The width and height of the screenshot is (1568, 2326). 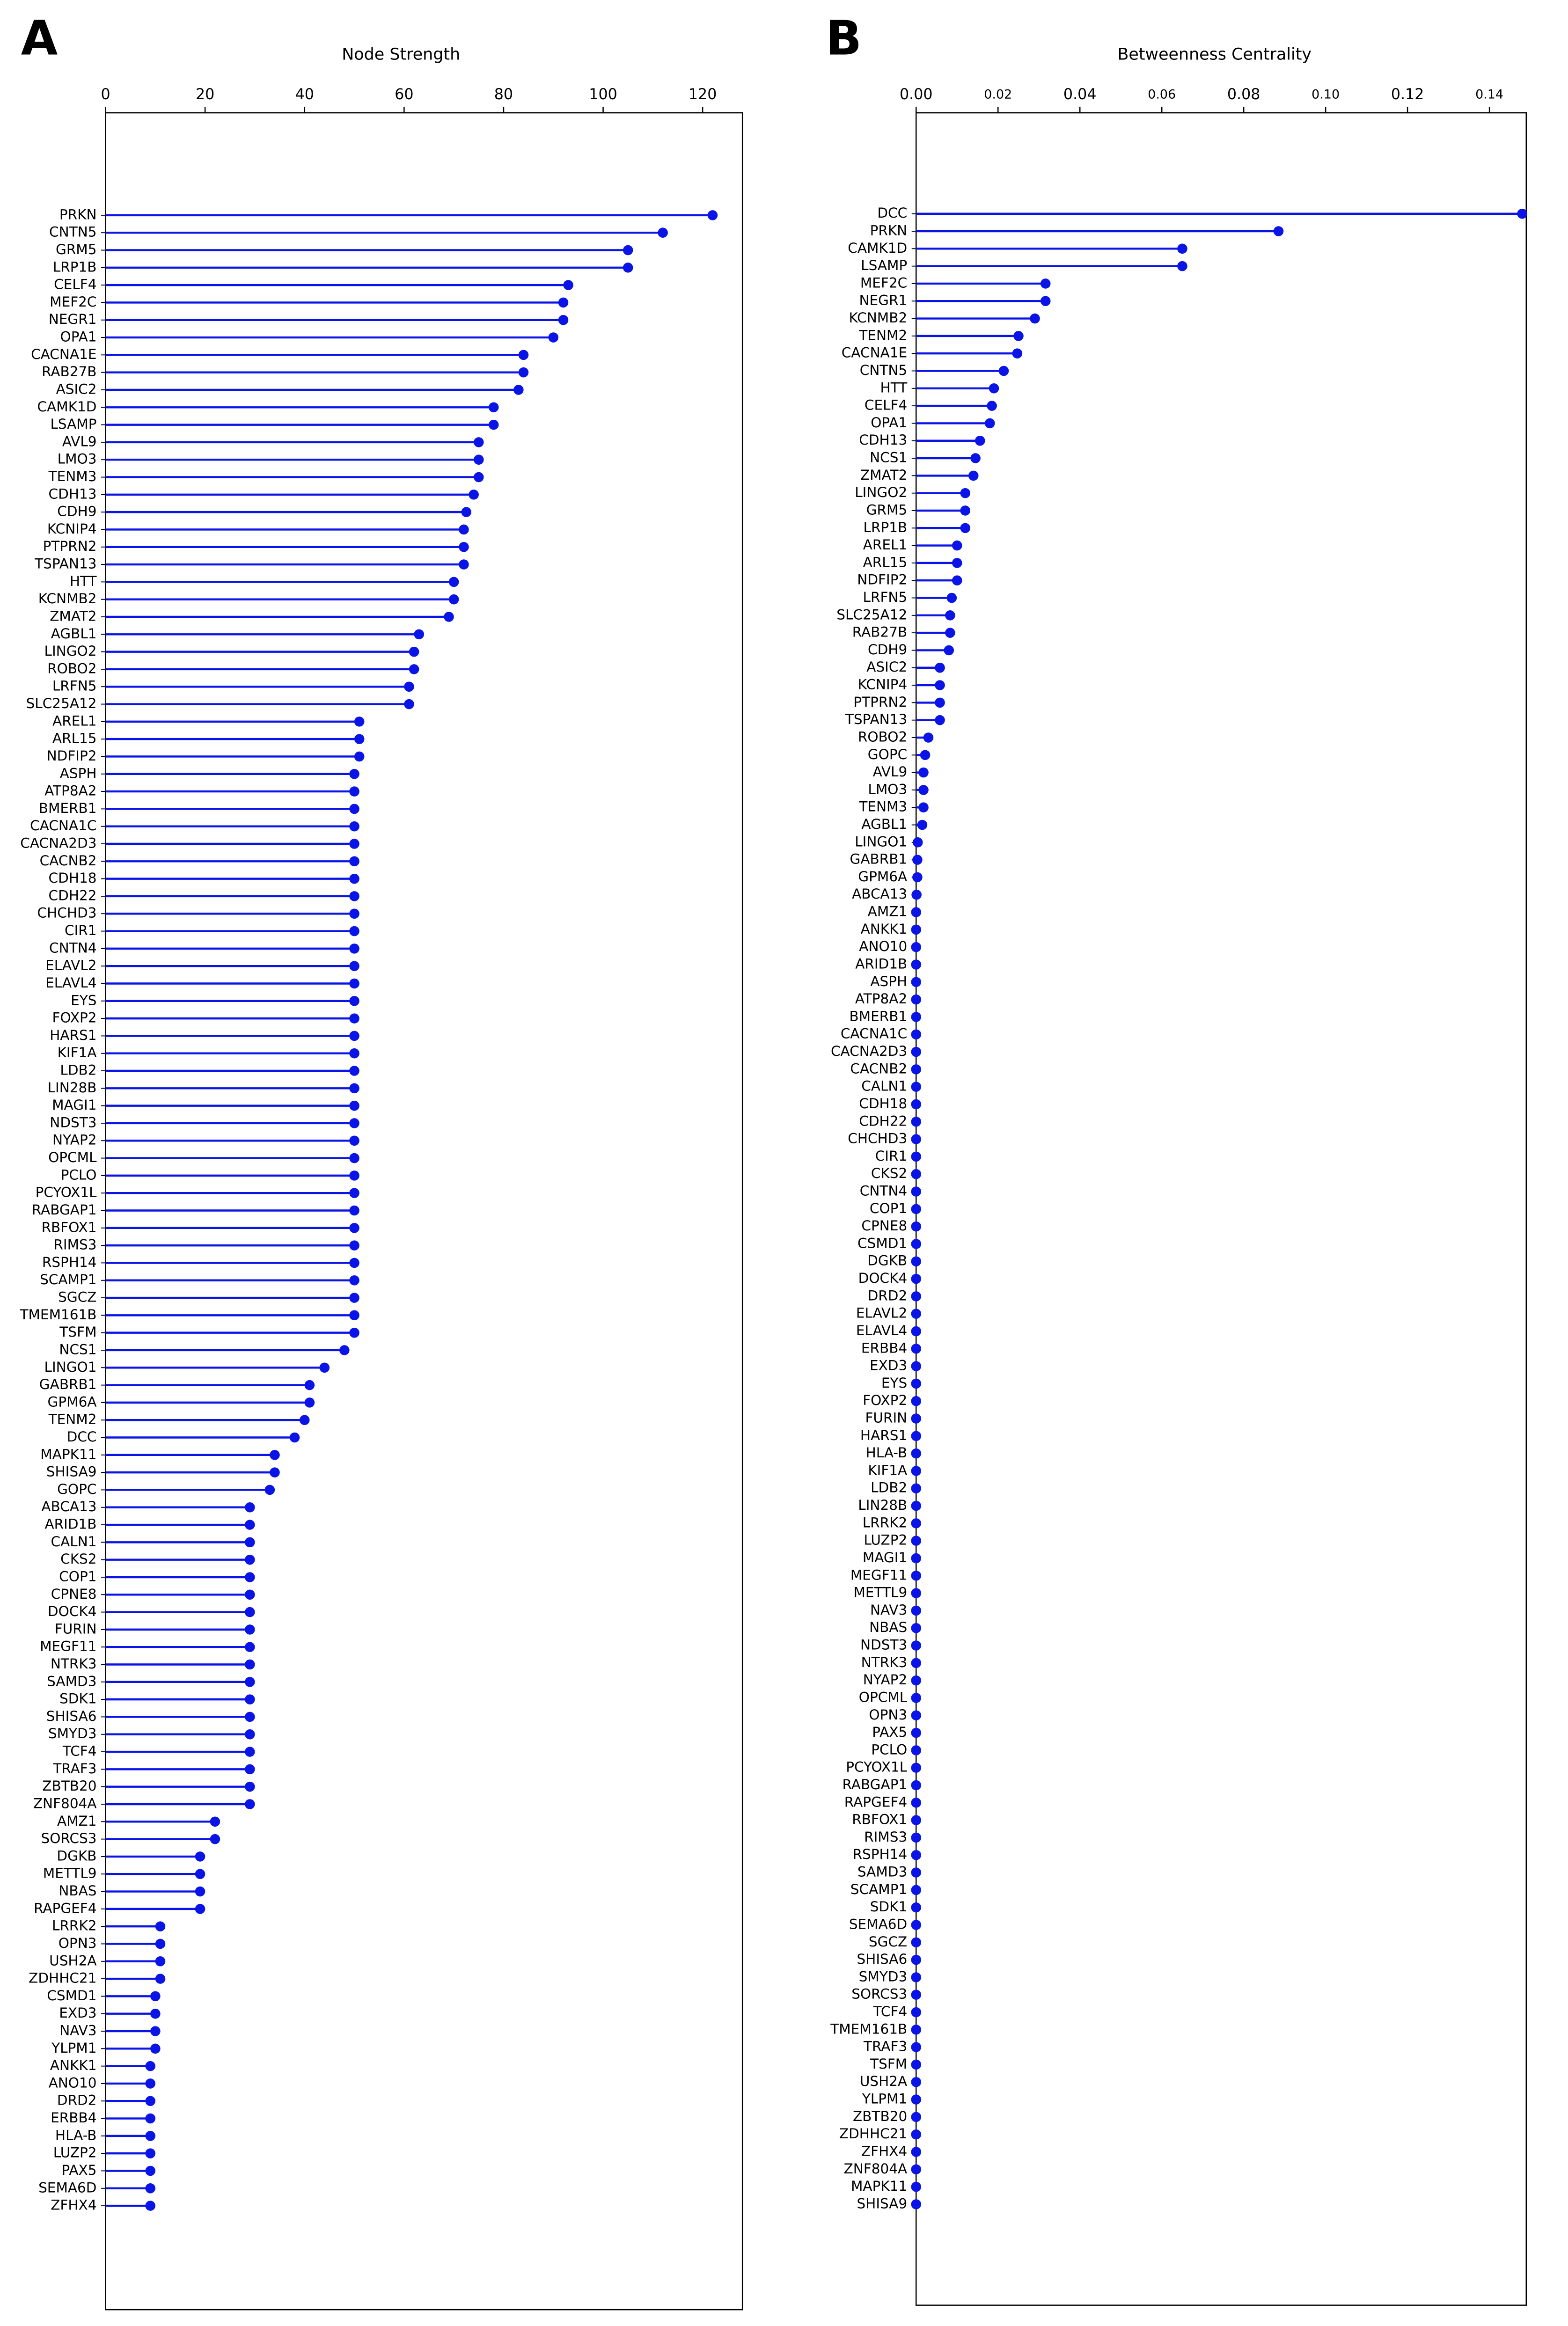 What do you see at coordinates (67, 913) in the screenshot?
I see `y-tick-label: CHCHD3` at bounding box center [67, 913].